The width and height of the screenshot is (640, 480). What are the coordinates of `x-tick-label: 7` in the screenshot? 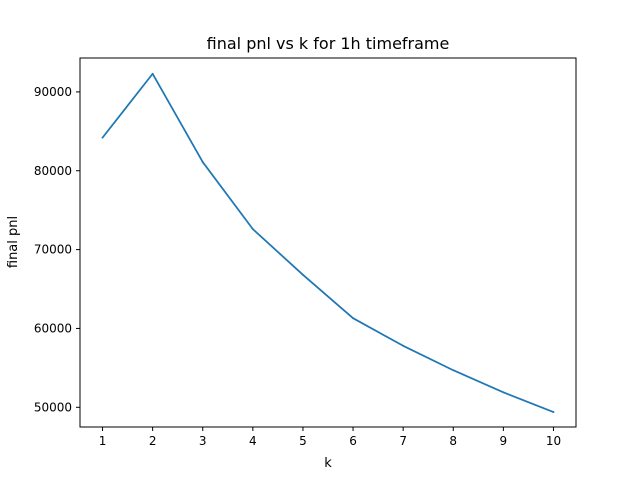 It's located at (403, 441).